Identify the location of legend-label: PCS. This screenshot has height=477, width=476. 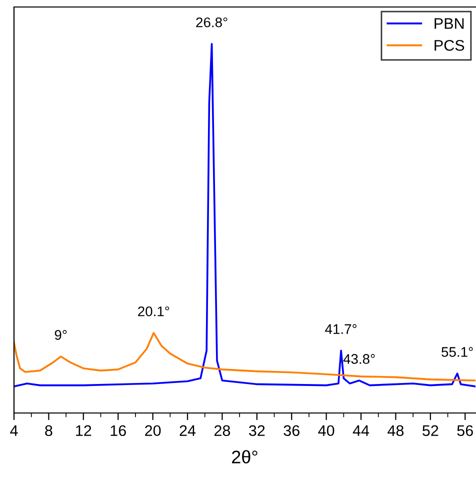
(449, 45).